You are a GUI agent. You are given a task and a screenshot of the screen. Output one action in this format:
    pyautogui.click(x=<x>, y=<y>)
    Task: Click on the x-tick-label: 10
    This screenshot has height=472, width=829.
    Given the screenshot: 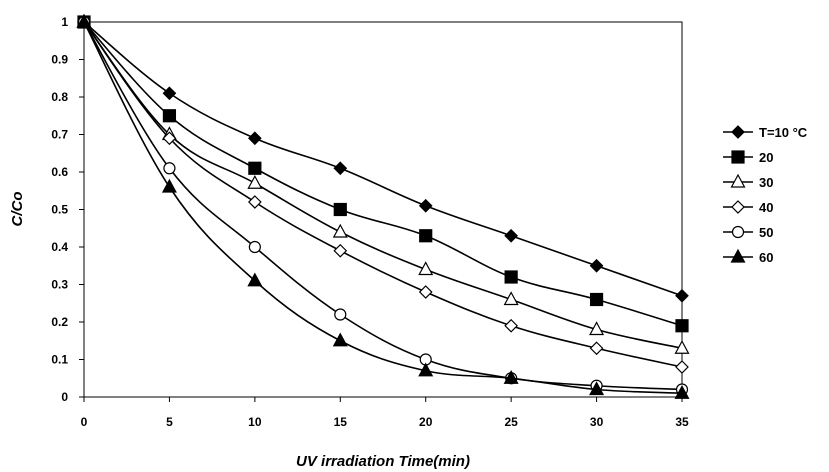 What is the action you would take?
    pyautogui.click(x=255, y=422)
    